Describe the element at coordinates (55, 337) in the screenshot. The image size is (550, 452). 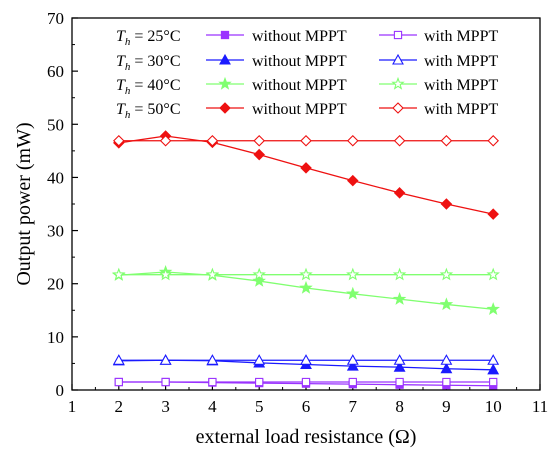
I see `y-tick-label: 10` at that location.